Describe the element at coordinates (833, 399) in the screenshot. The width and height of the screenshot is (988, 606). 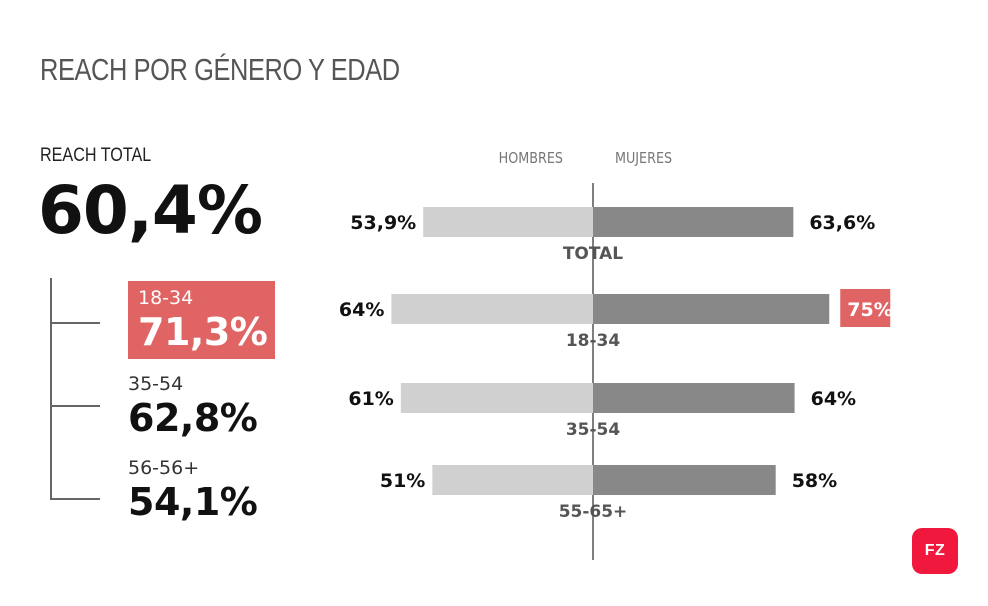
I see `value-label-mujeres: 64%` at that location.